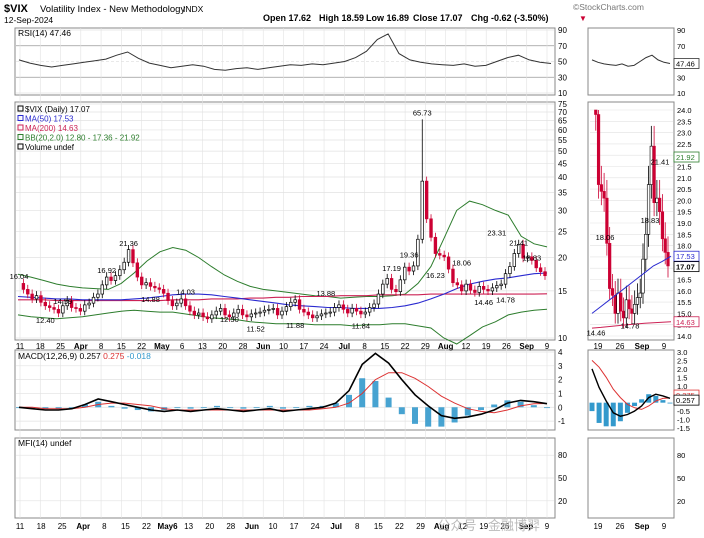 The width and height of the screenshot is (704, 538). Describe the element at coordinates (442, 526) in the screenshot. I see `x-axis-label-bottom: Aug` at that location.